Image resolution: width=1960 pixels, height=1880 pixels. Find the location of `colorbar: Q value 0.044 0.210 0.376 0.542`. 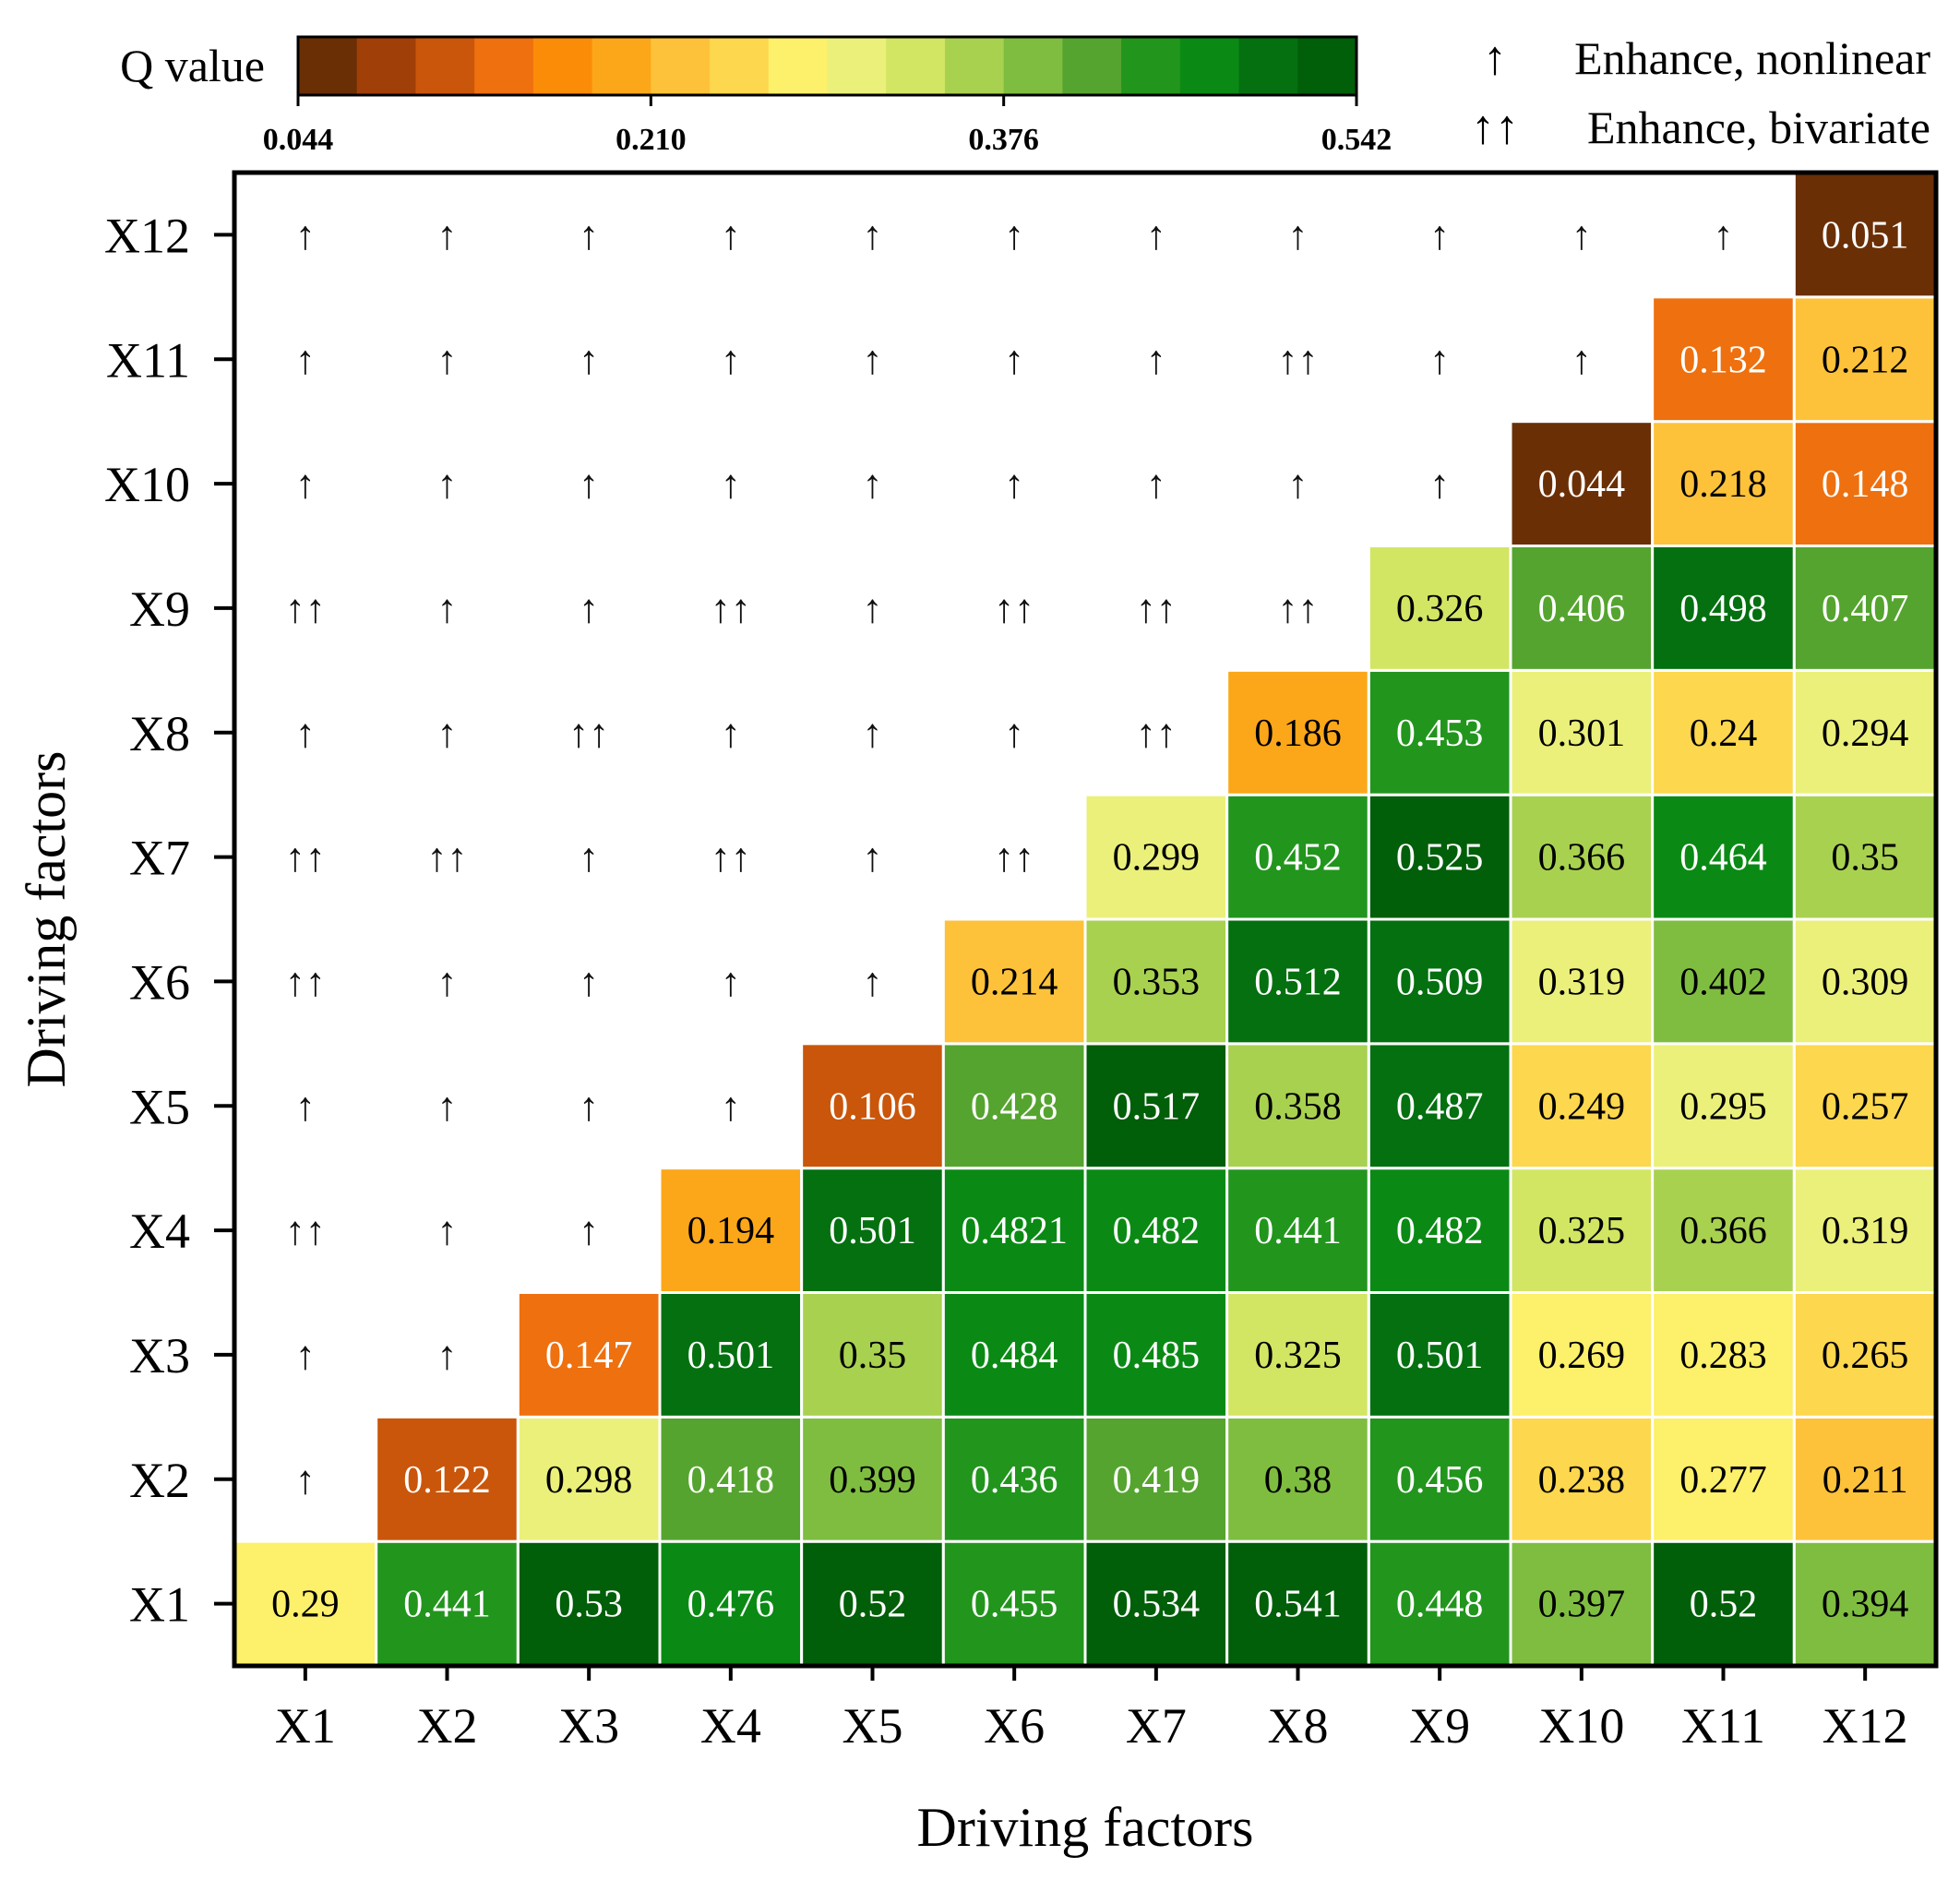

colorbar: Q value 0.044 0.210 0.376 0.542 is located at coordinates (756, 96).